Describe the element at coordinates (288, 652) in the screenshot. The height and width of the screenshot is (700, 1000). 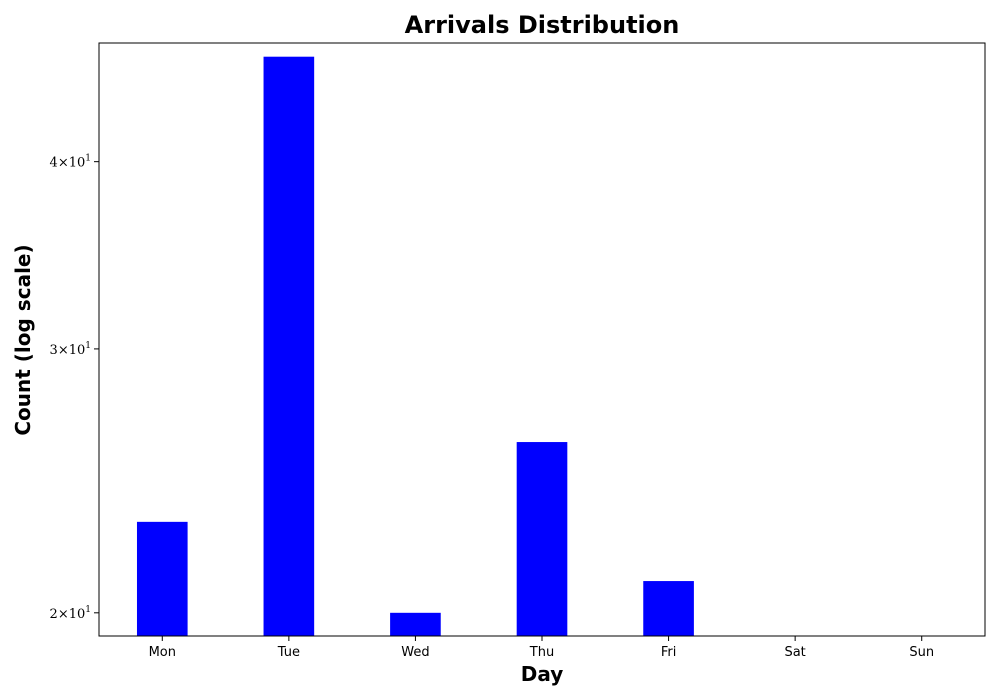
I see `x-tick-label: Tue` at that location.